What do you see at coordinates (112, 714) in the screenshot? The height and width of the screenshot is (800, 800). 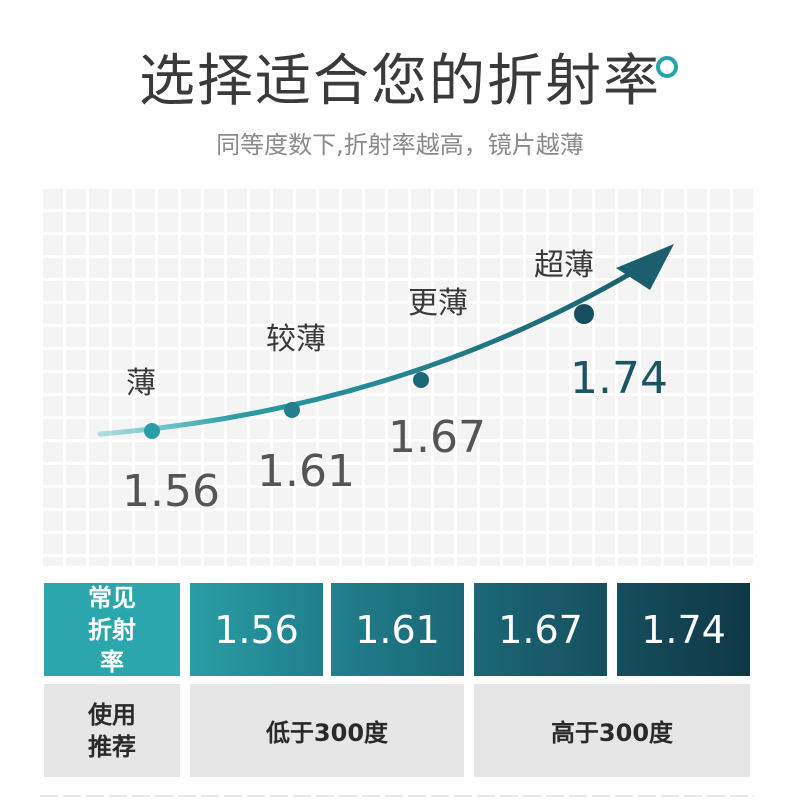 I see `row-header-line-1: 使用` at bounding box center [112, 714].